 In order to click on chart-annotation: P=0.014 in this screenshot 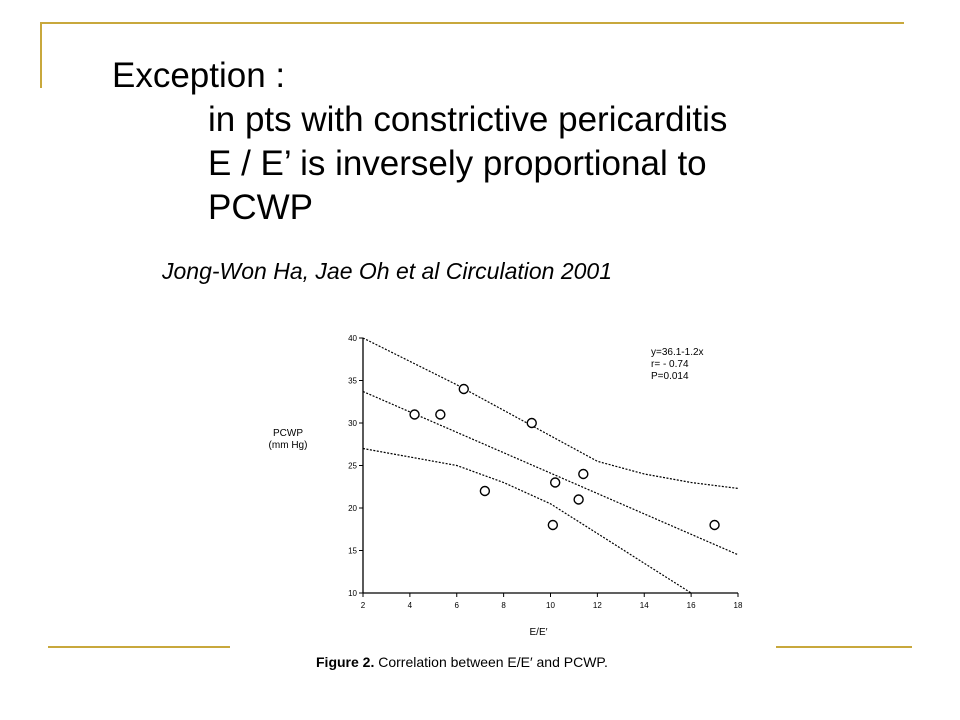, I will do `click(670, 376)`.